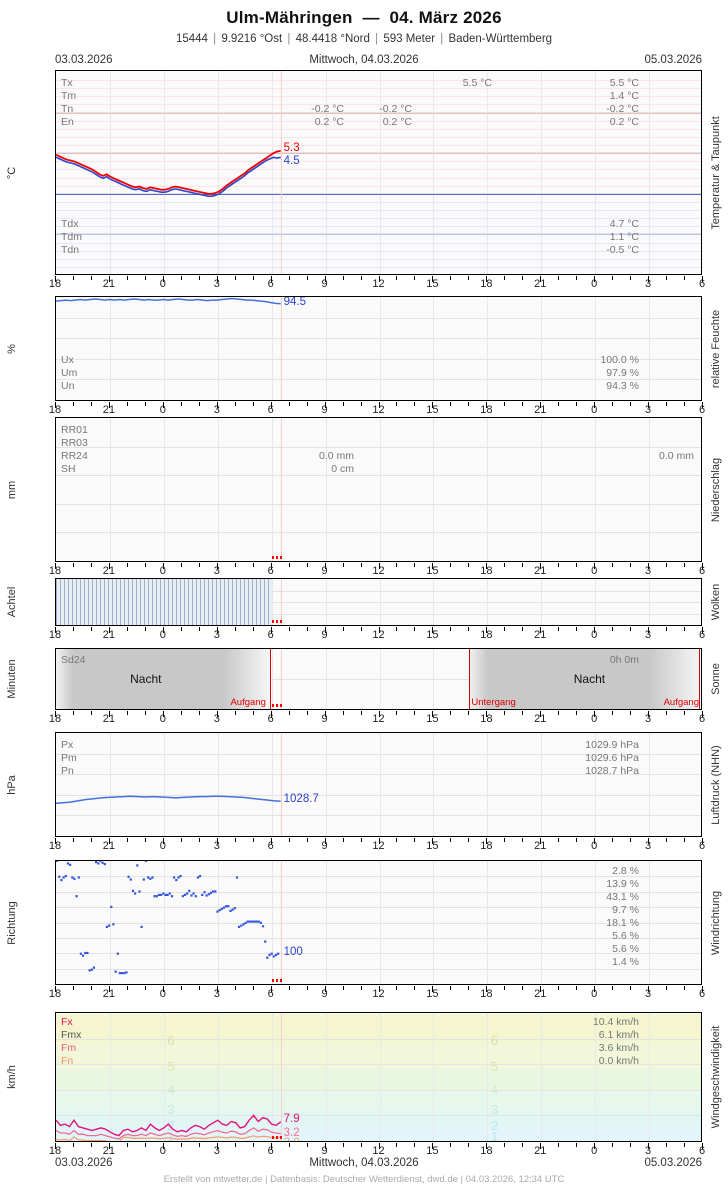 This screenshot has height=1190, width=728. Describe the element at coordinates (291, 1132) in the screenshot. I see `value-label: 3.2` at that location.